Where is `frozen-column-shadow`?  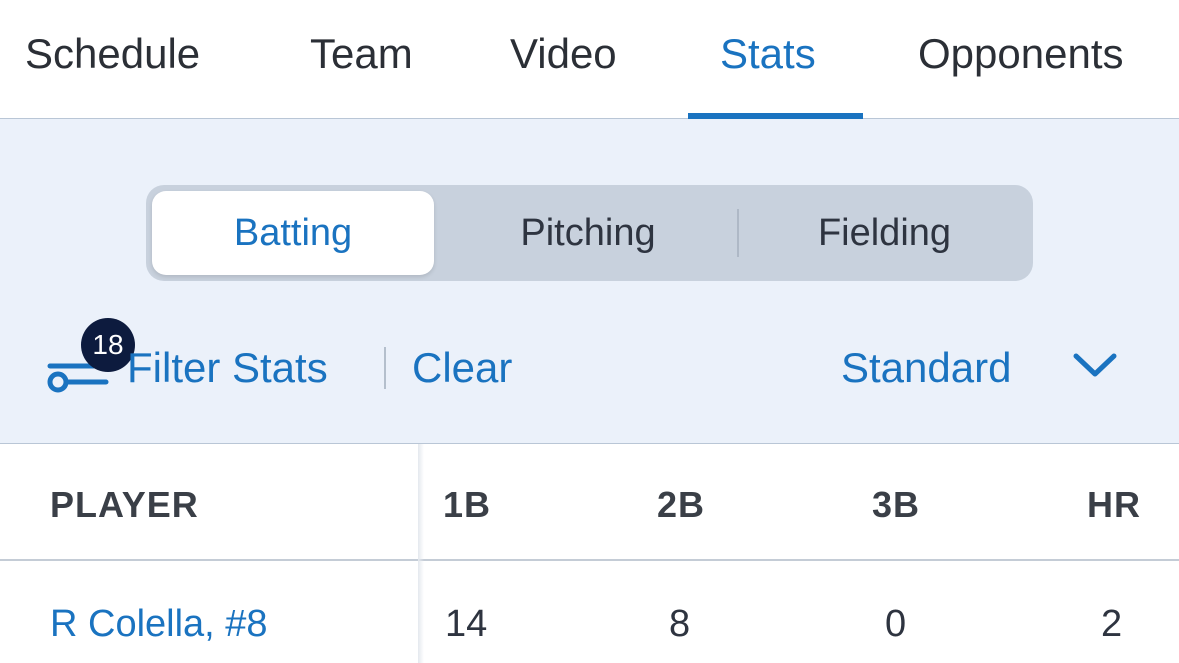 frozen-column-shadow is located at coordinates (421, 553).